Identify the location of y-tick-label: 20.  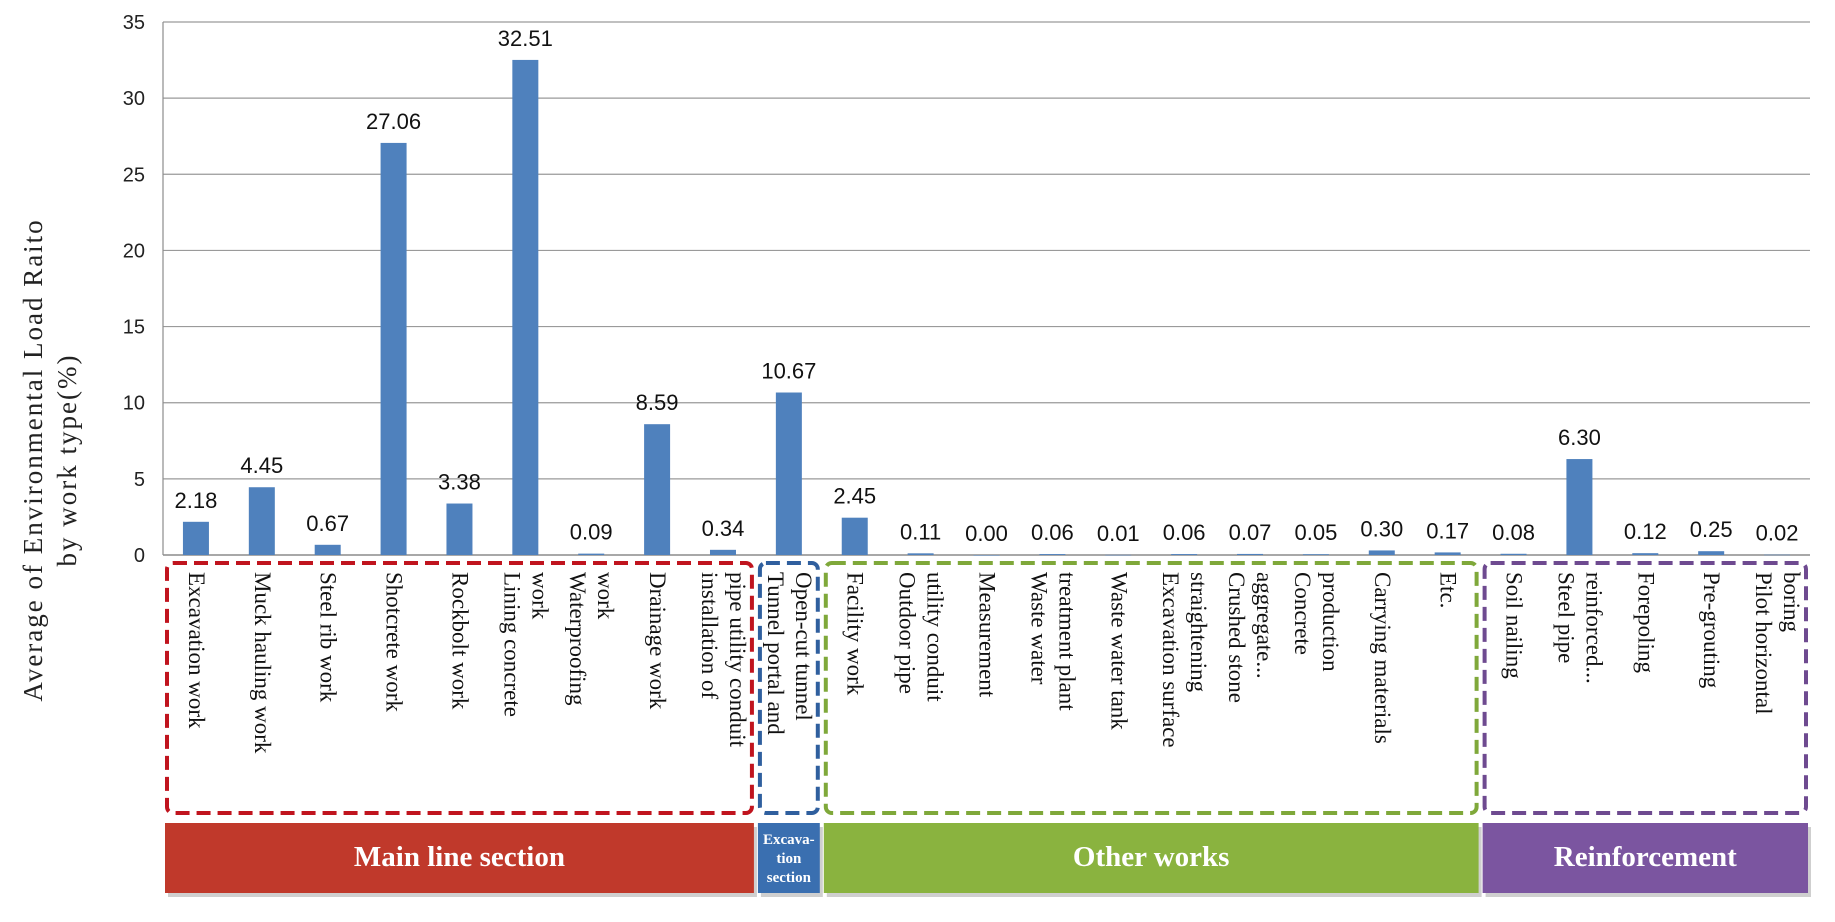
(134, 251).